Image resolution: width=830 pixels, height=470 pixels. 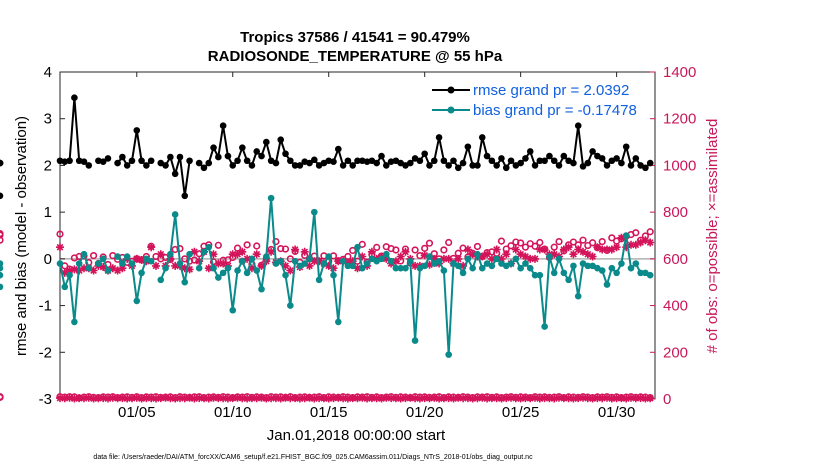 I want to click on x-axis-label: Jan.01,2018 00:00:00 start, so click(x=356, y=435).